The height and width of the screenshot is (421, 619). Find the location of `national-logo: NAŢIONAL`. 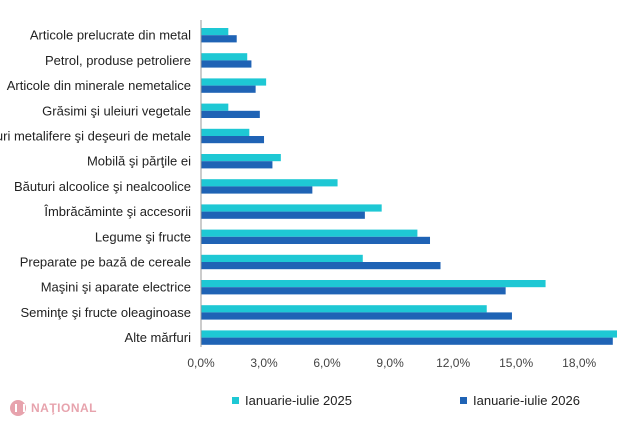

national-logo: NAŢIONAL is located at coordinates (53, 408).